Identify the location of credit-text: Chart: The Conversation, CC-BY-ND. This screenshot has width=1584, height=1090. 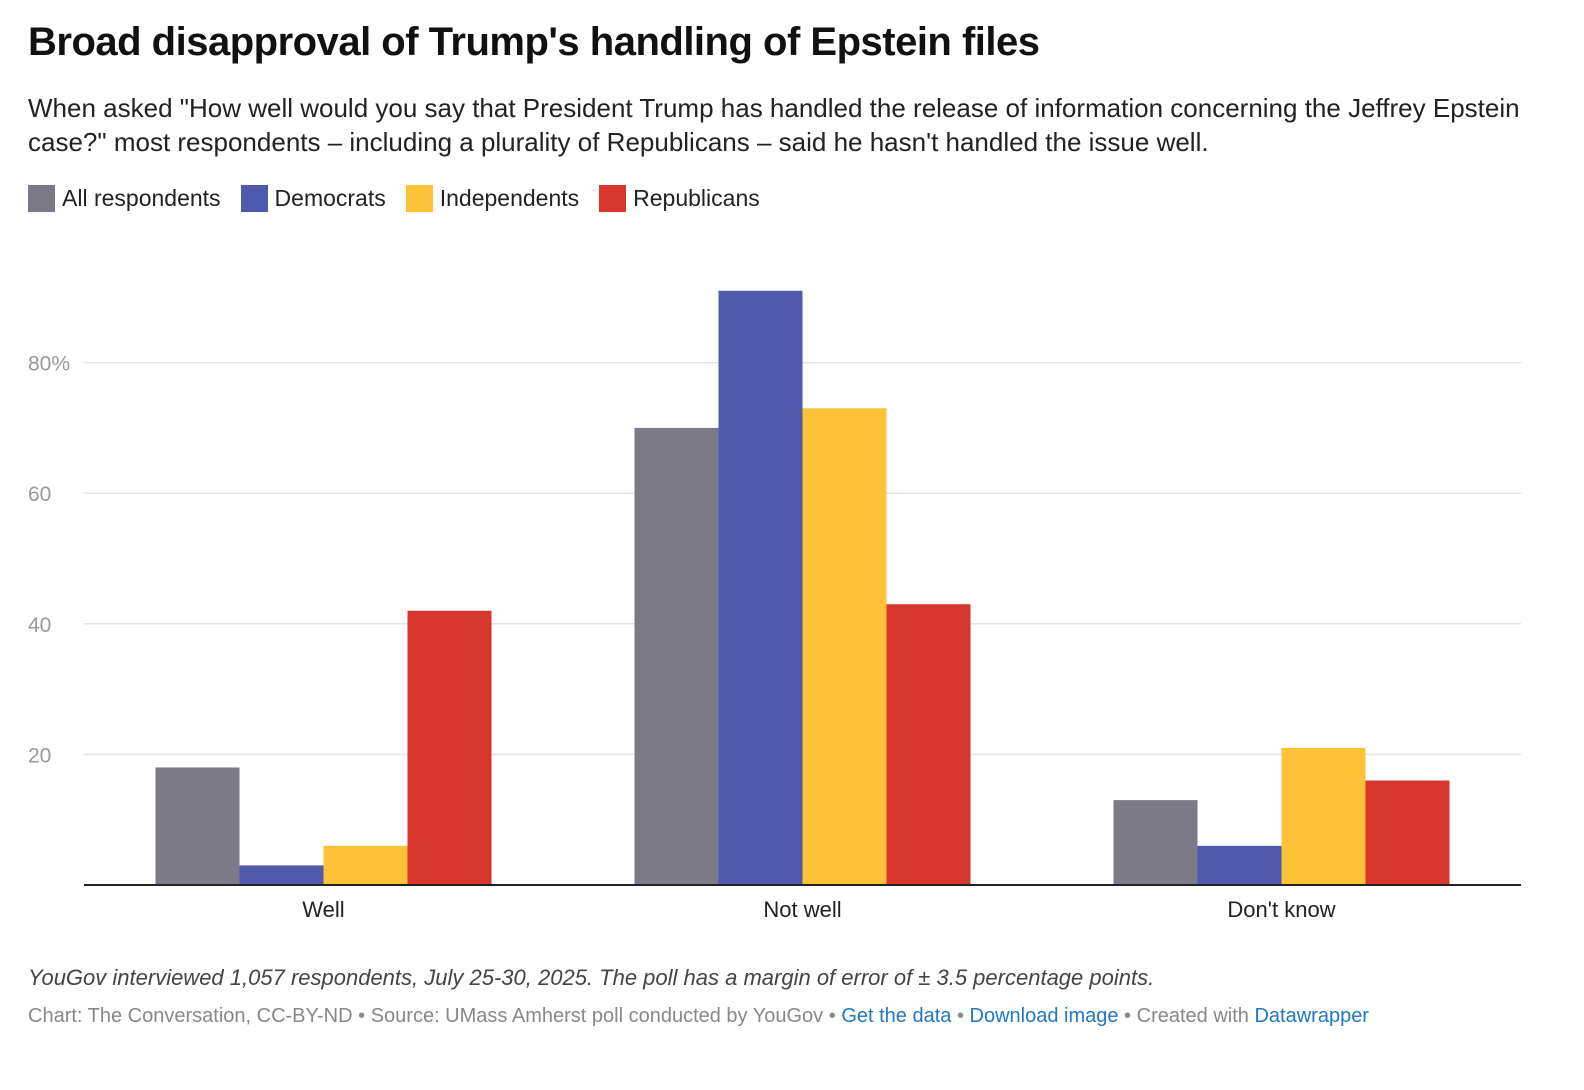
(190, 1016).